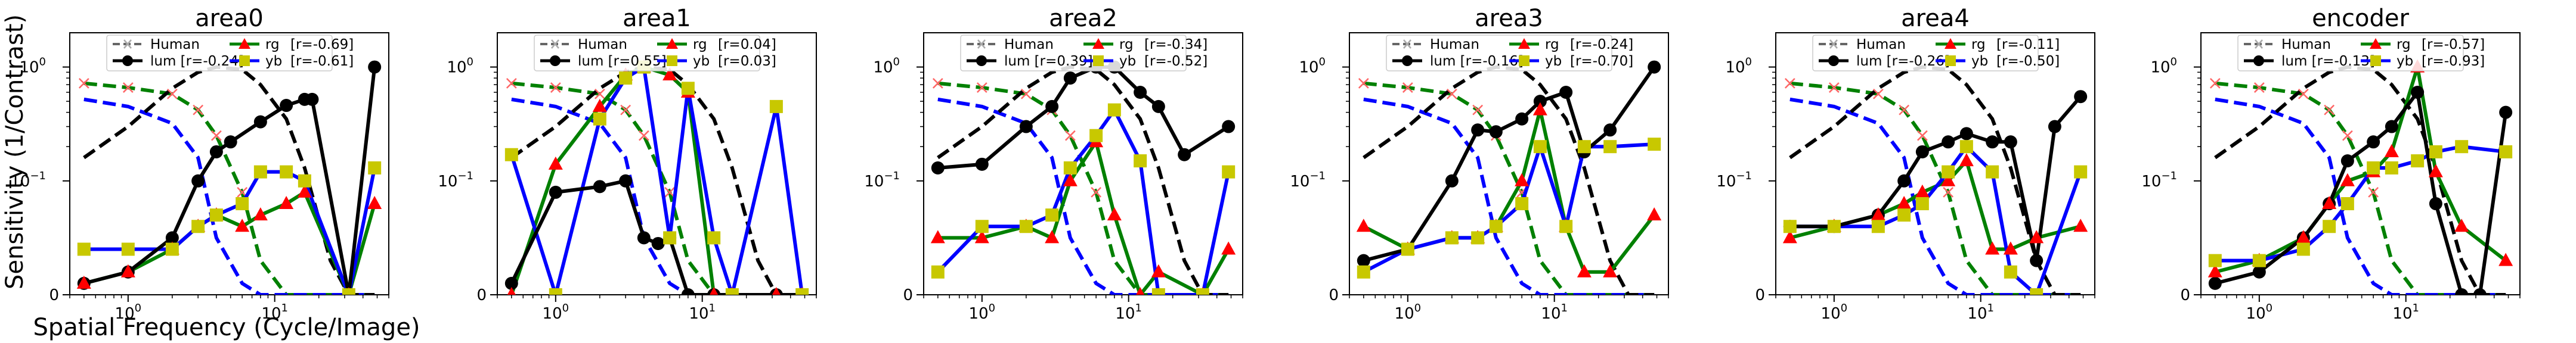 Image resolution: width=2576 pixels, height=343 pixels. Describe the element at coordinates (1128, 313) in the screenshot. I see `x-tick-label: 10¹` at that location.